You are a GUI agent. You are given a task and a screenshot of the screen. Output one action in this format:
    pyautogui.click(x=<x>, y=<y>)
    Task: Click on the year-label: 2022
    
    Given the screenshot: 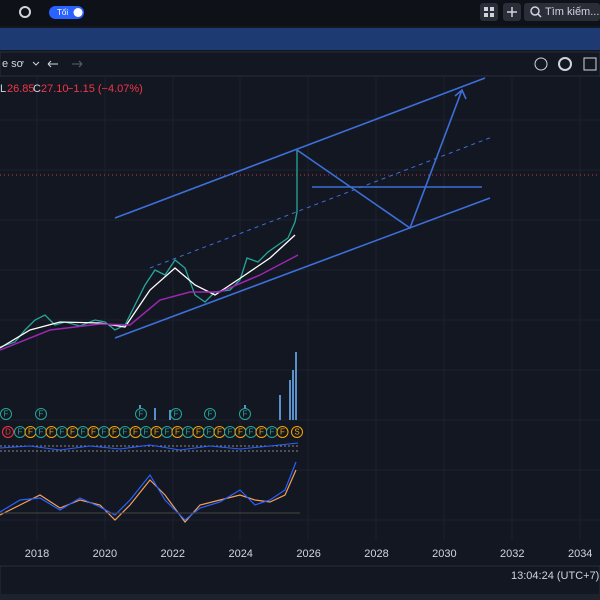 What is the action you would take?
    pyautogui.click(x=173, y=554)
    